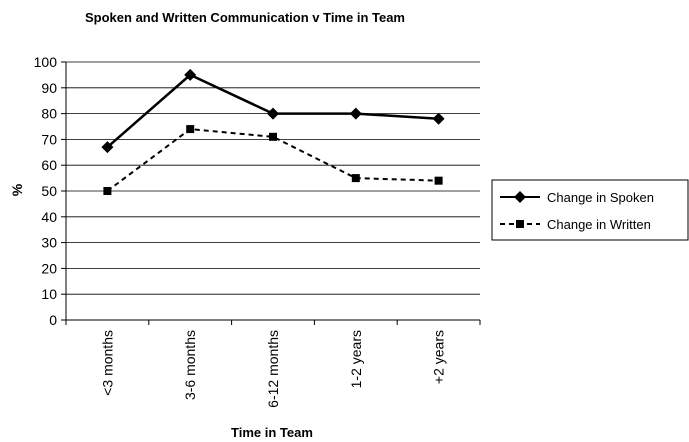  What do you see at coordinates (53, 320) in the screenshot?
I see `y-tick-label: 0` at bounding box center [53, 320].